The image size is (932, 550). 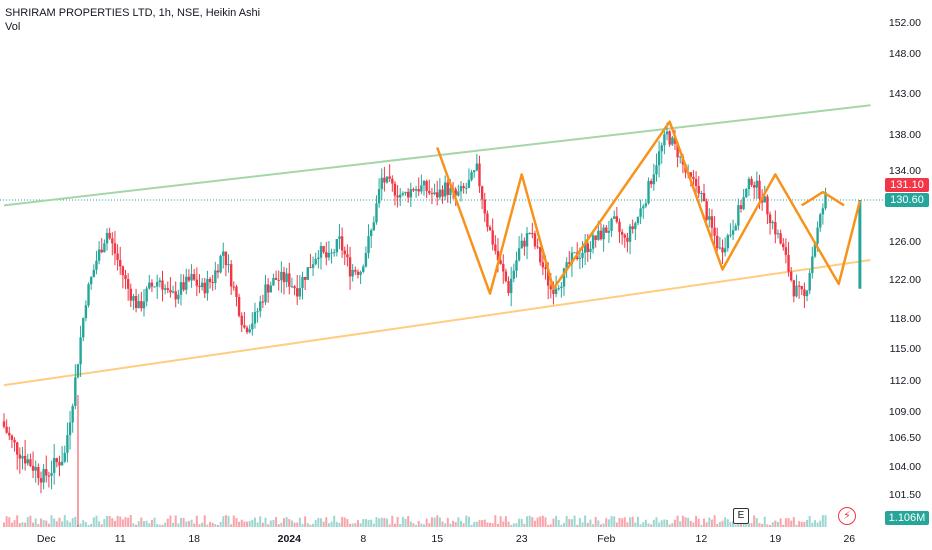 What do you see at coordinates (905, 242) in the screenshot?
I see `price-tick-label: 126.00` at bounding box center [905, 242].